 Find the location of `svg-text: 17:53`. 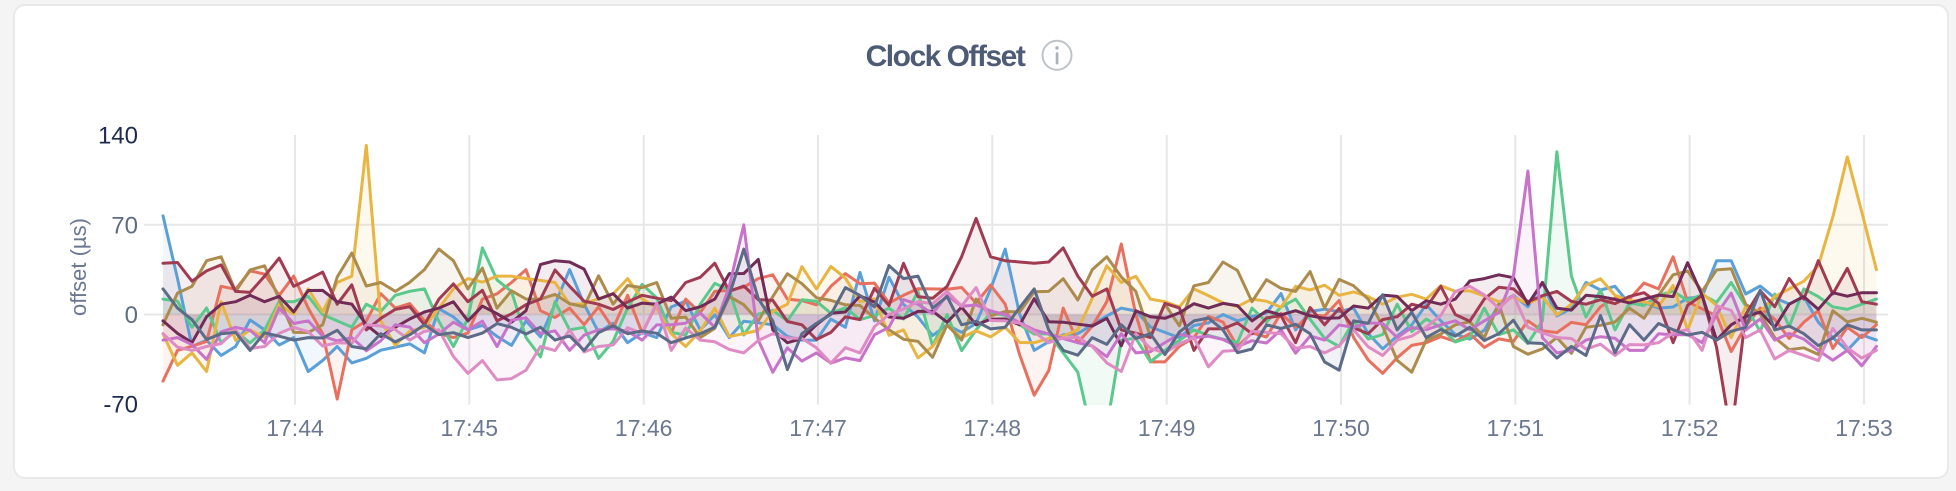

svg-text: 17:53 is located at coordinates (1864, 428).